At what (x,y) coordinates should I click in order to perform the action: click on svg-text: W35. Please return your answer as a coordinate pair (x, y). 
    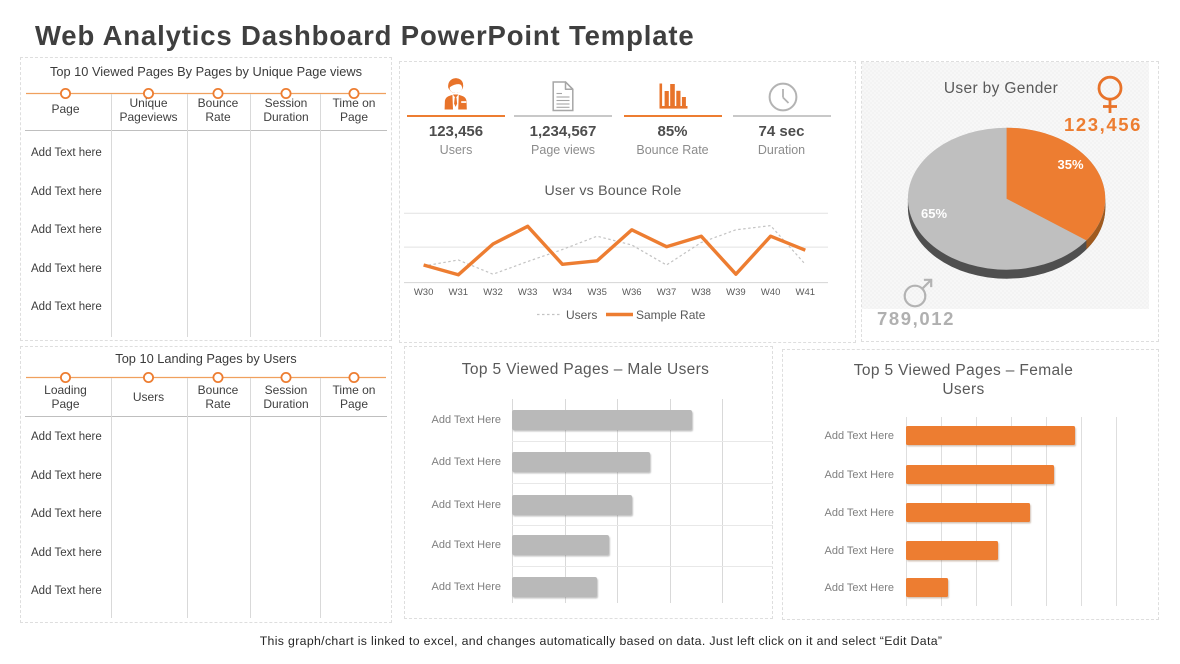
    Looking at the image, I should click on (597, 292).